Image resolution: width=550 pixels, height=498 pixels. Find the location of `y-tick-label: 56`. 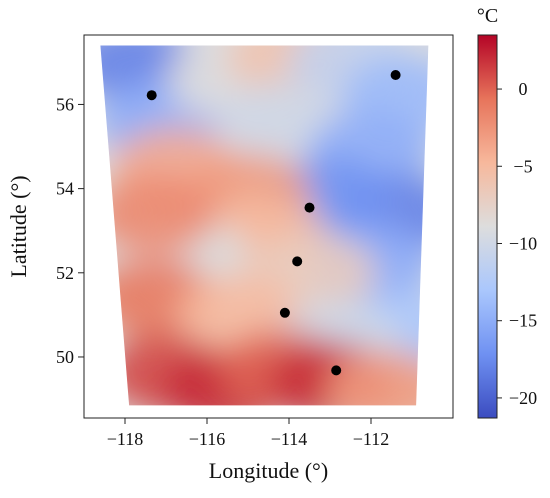

y-tick-label: 56 is located at coordinates (65, 104).